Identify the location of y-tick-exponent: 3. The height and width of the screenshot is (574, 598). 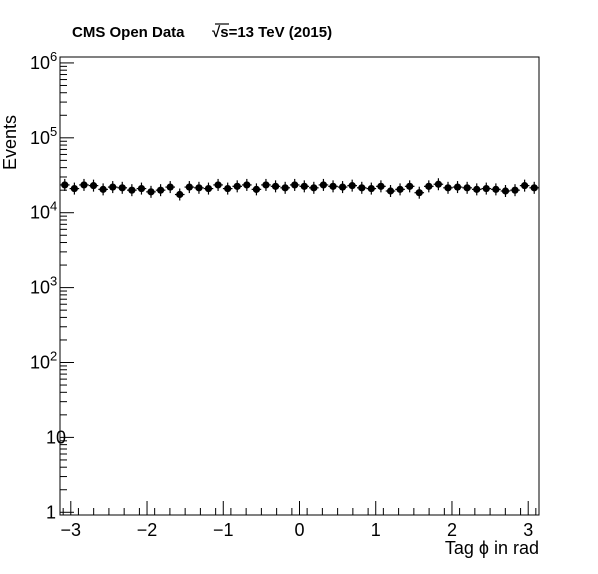
(53, 281).